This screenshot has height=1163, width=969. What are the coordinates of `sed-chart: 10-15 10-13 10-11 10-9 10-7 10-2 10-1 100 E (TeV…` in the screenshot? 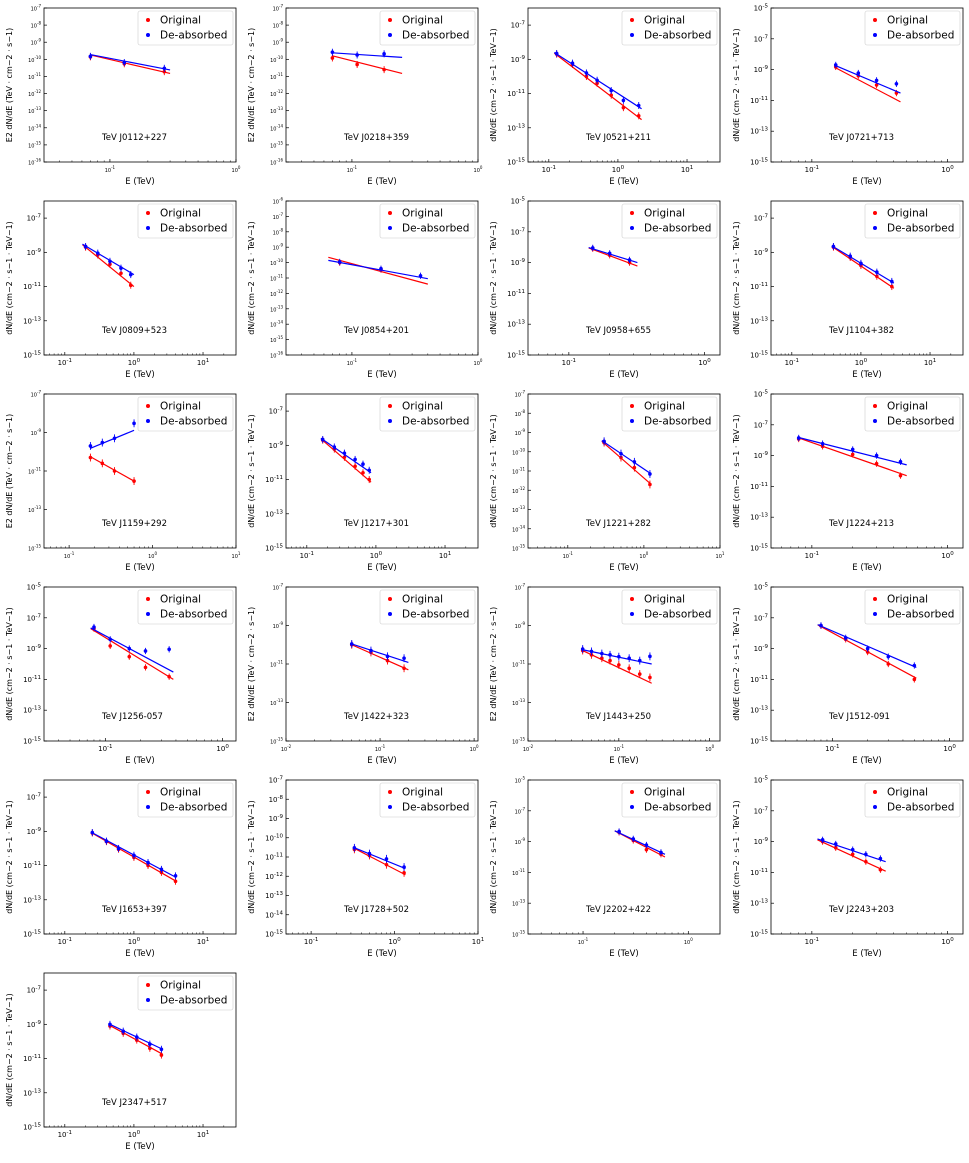 It's located at (605, 674).